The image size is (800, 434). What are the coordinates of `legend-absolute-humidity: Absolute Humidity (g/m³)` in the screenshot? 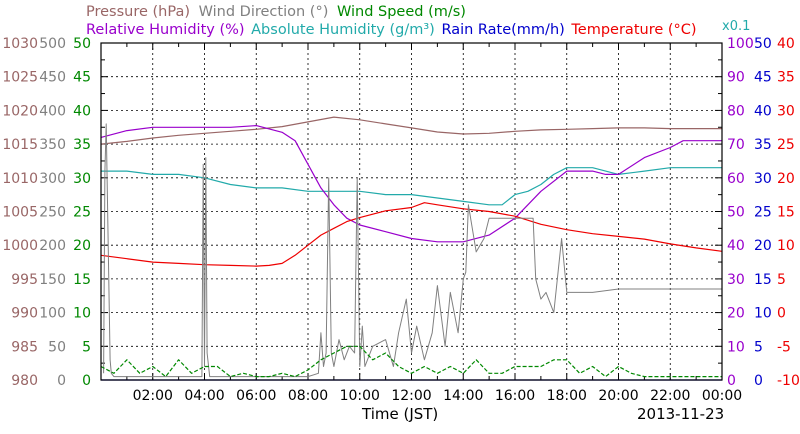 It's located at (343, 30).